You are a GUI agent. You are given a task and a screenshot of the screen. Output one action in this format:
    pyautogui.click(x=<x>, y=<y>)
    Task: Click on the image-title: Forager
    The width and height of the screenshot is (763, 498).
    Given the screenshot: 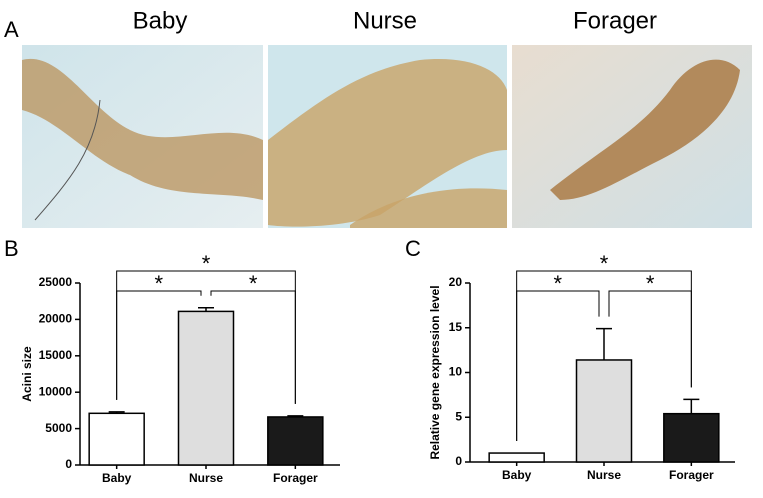 What is the action you would take?
    pyautogui.click(x=615, y=20)
    